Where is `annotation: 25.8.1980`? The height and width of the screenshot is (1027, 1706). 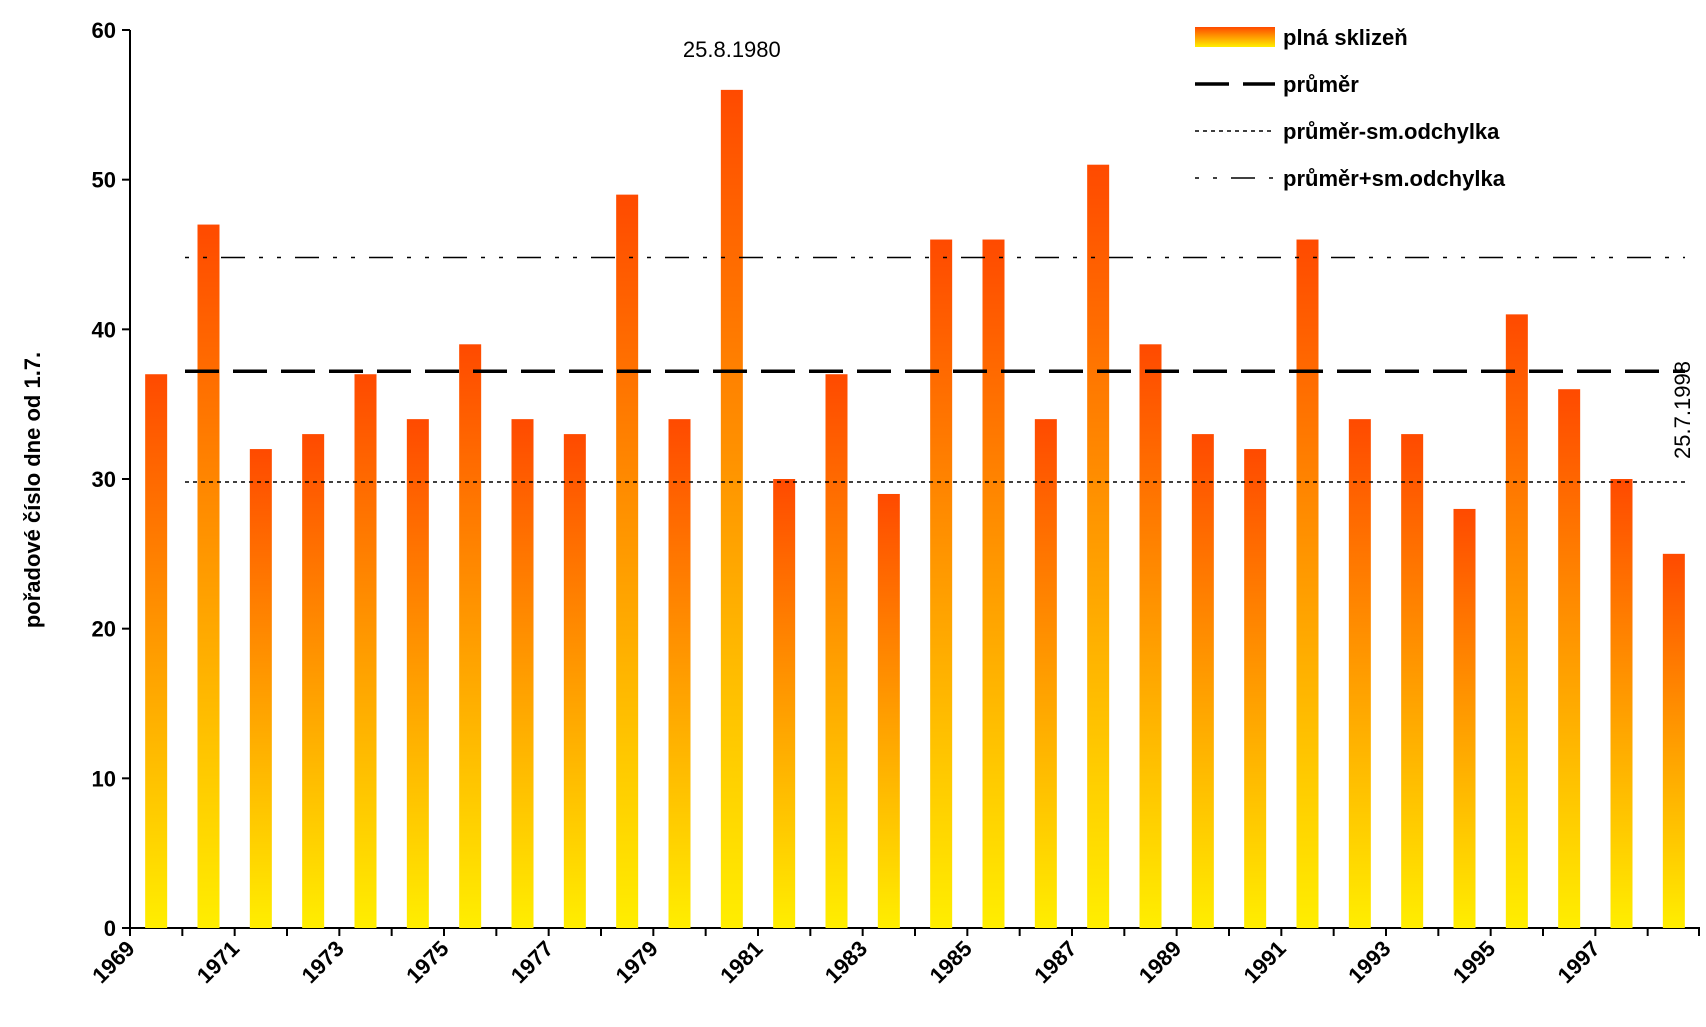 annotation: 25.8.1980 is located at coordinates (732, 49).